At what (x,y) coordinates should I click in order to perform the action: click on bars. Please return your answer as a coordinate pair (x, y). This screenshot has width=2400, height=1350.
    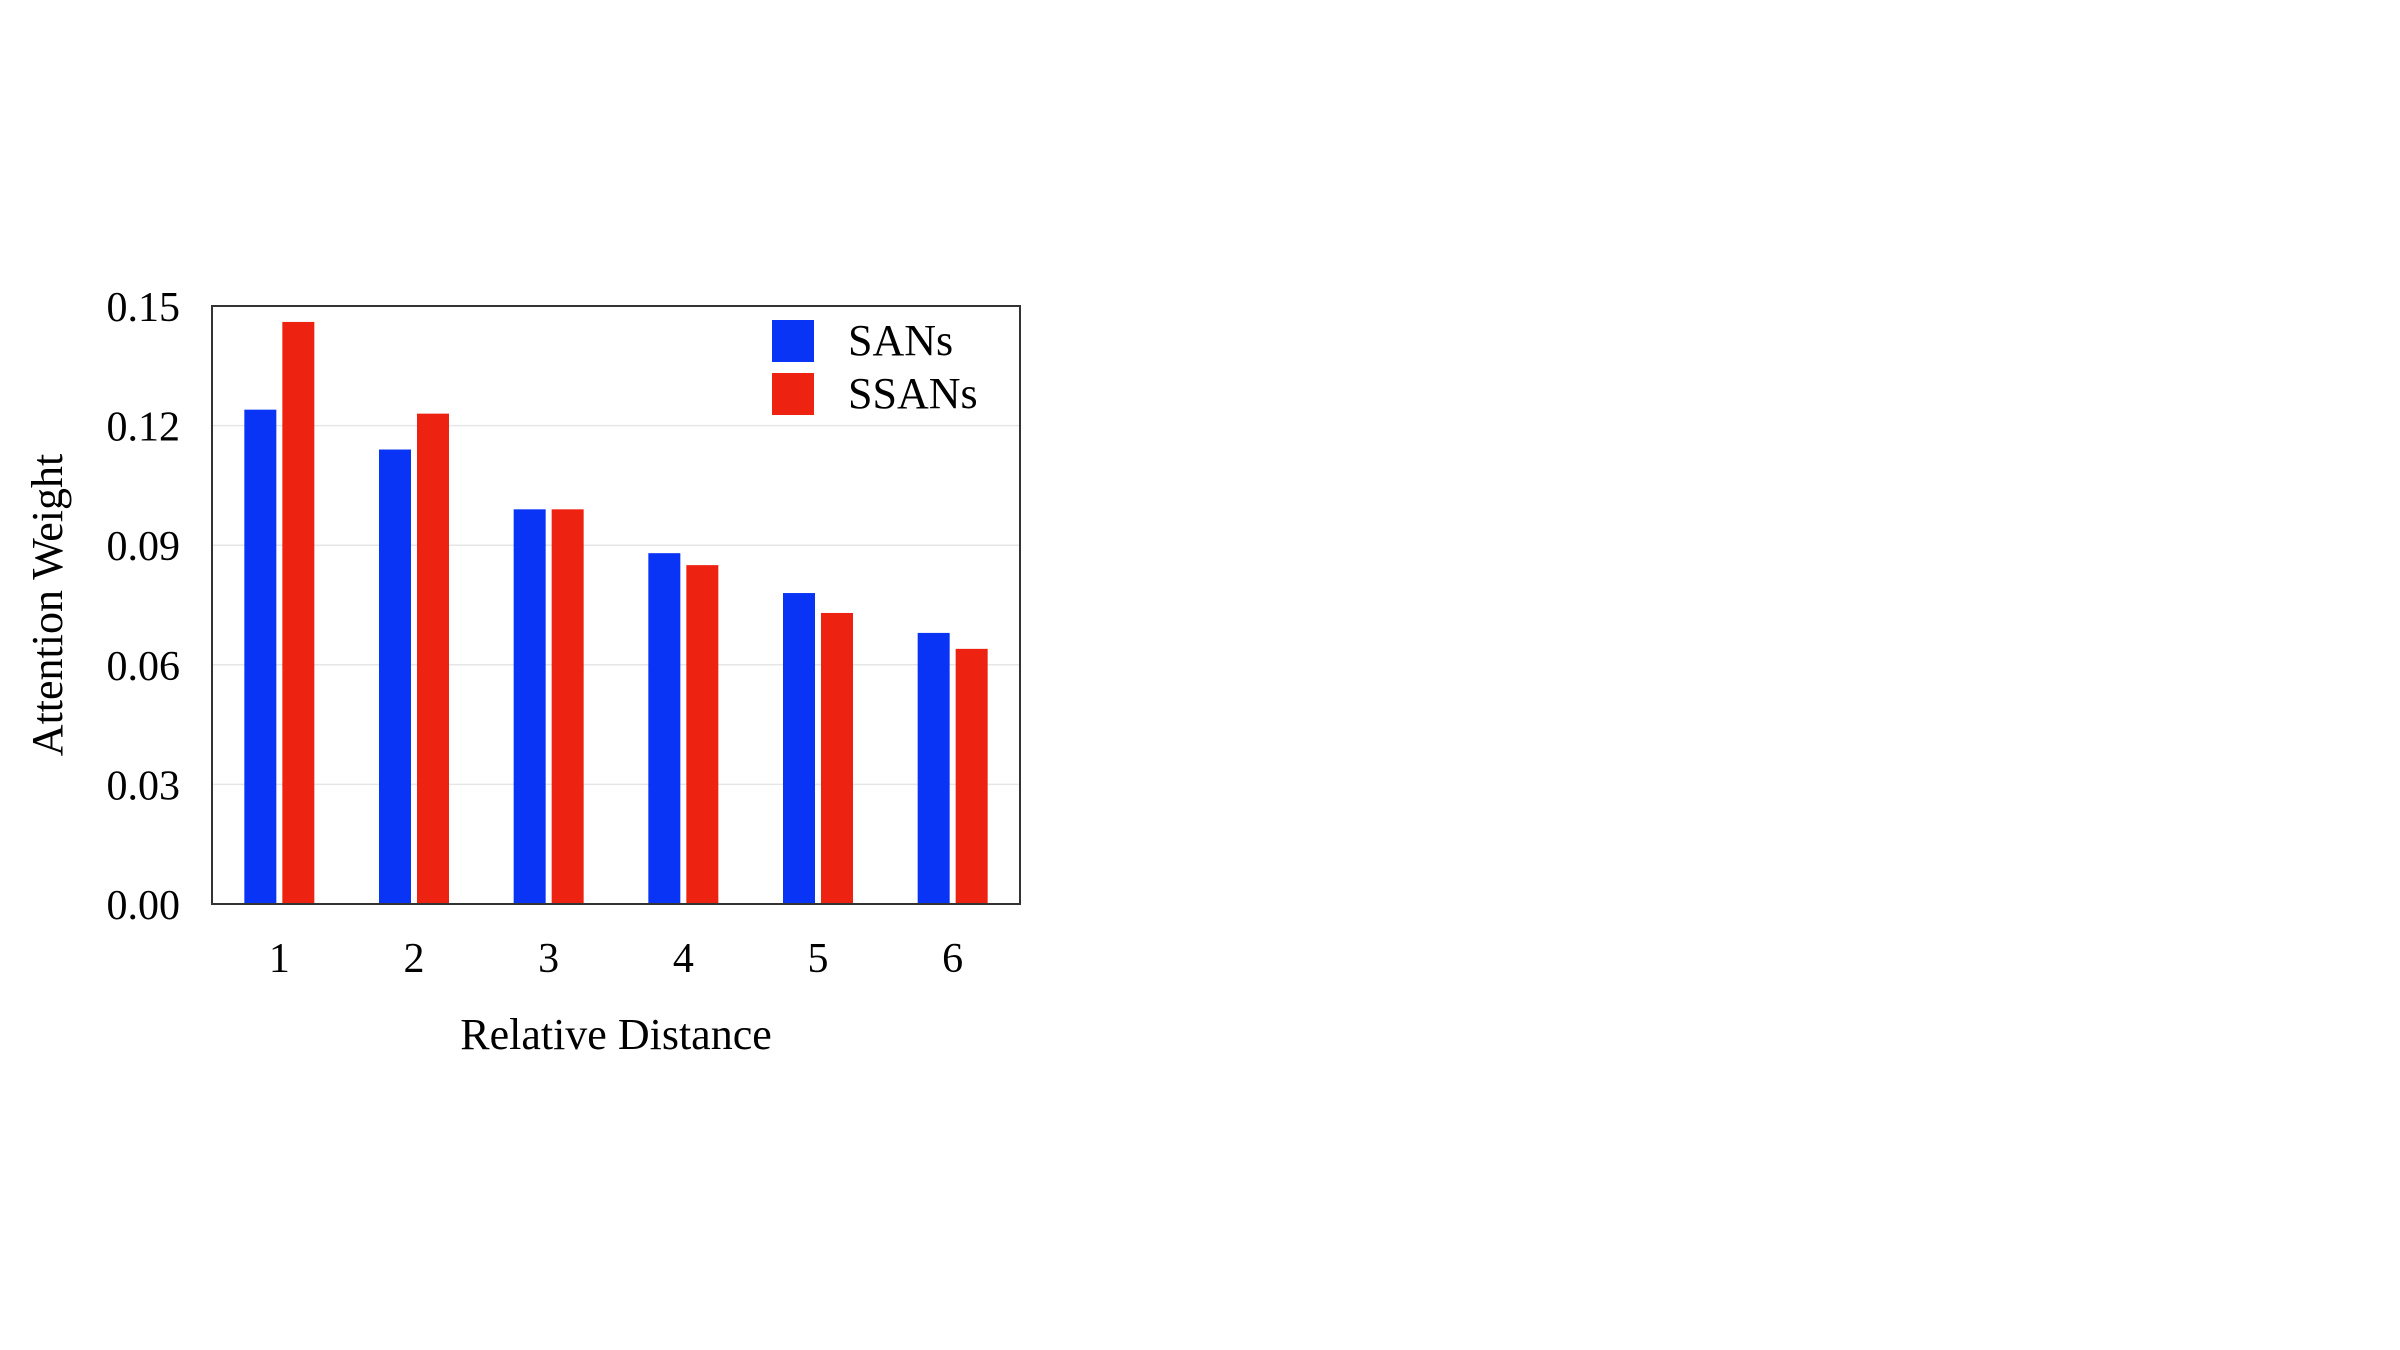
    Looking at the image, I should click on (616, 612).